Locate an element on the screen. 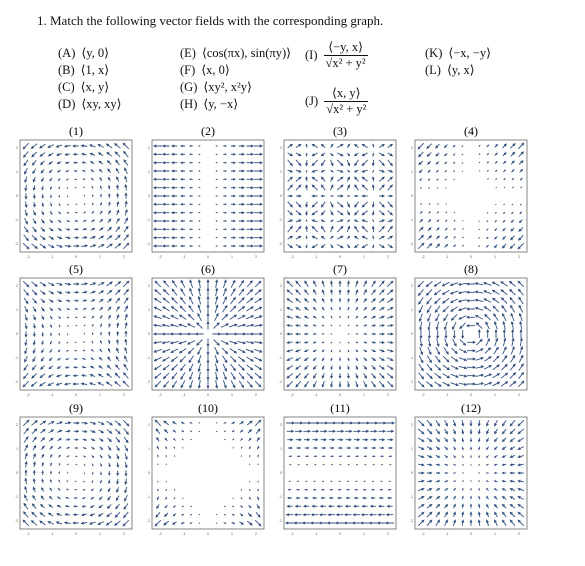 This screenshot has width=585, height=566. plot-label: (10) is located at coordinates (208, 408).